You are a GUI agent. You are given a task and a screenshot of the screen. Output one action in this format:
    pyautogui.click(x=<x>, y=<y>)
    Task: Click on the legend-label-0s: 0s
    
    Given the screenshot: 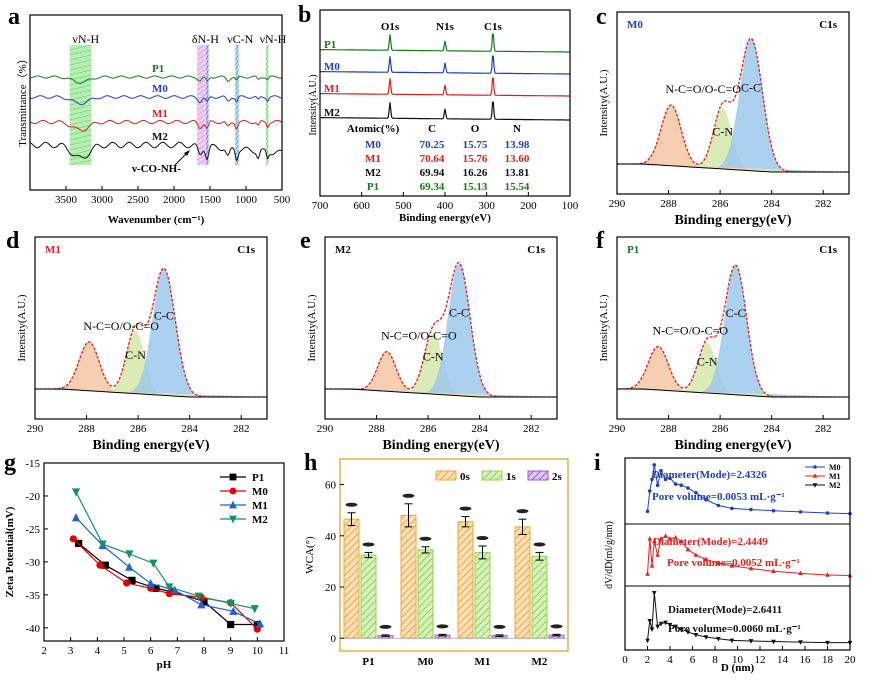 What is the action you would take?
    pyautogui.click(x=465, y=477)
    